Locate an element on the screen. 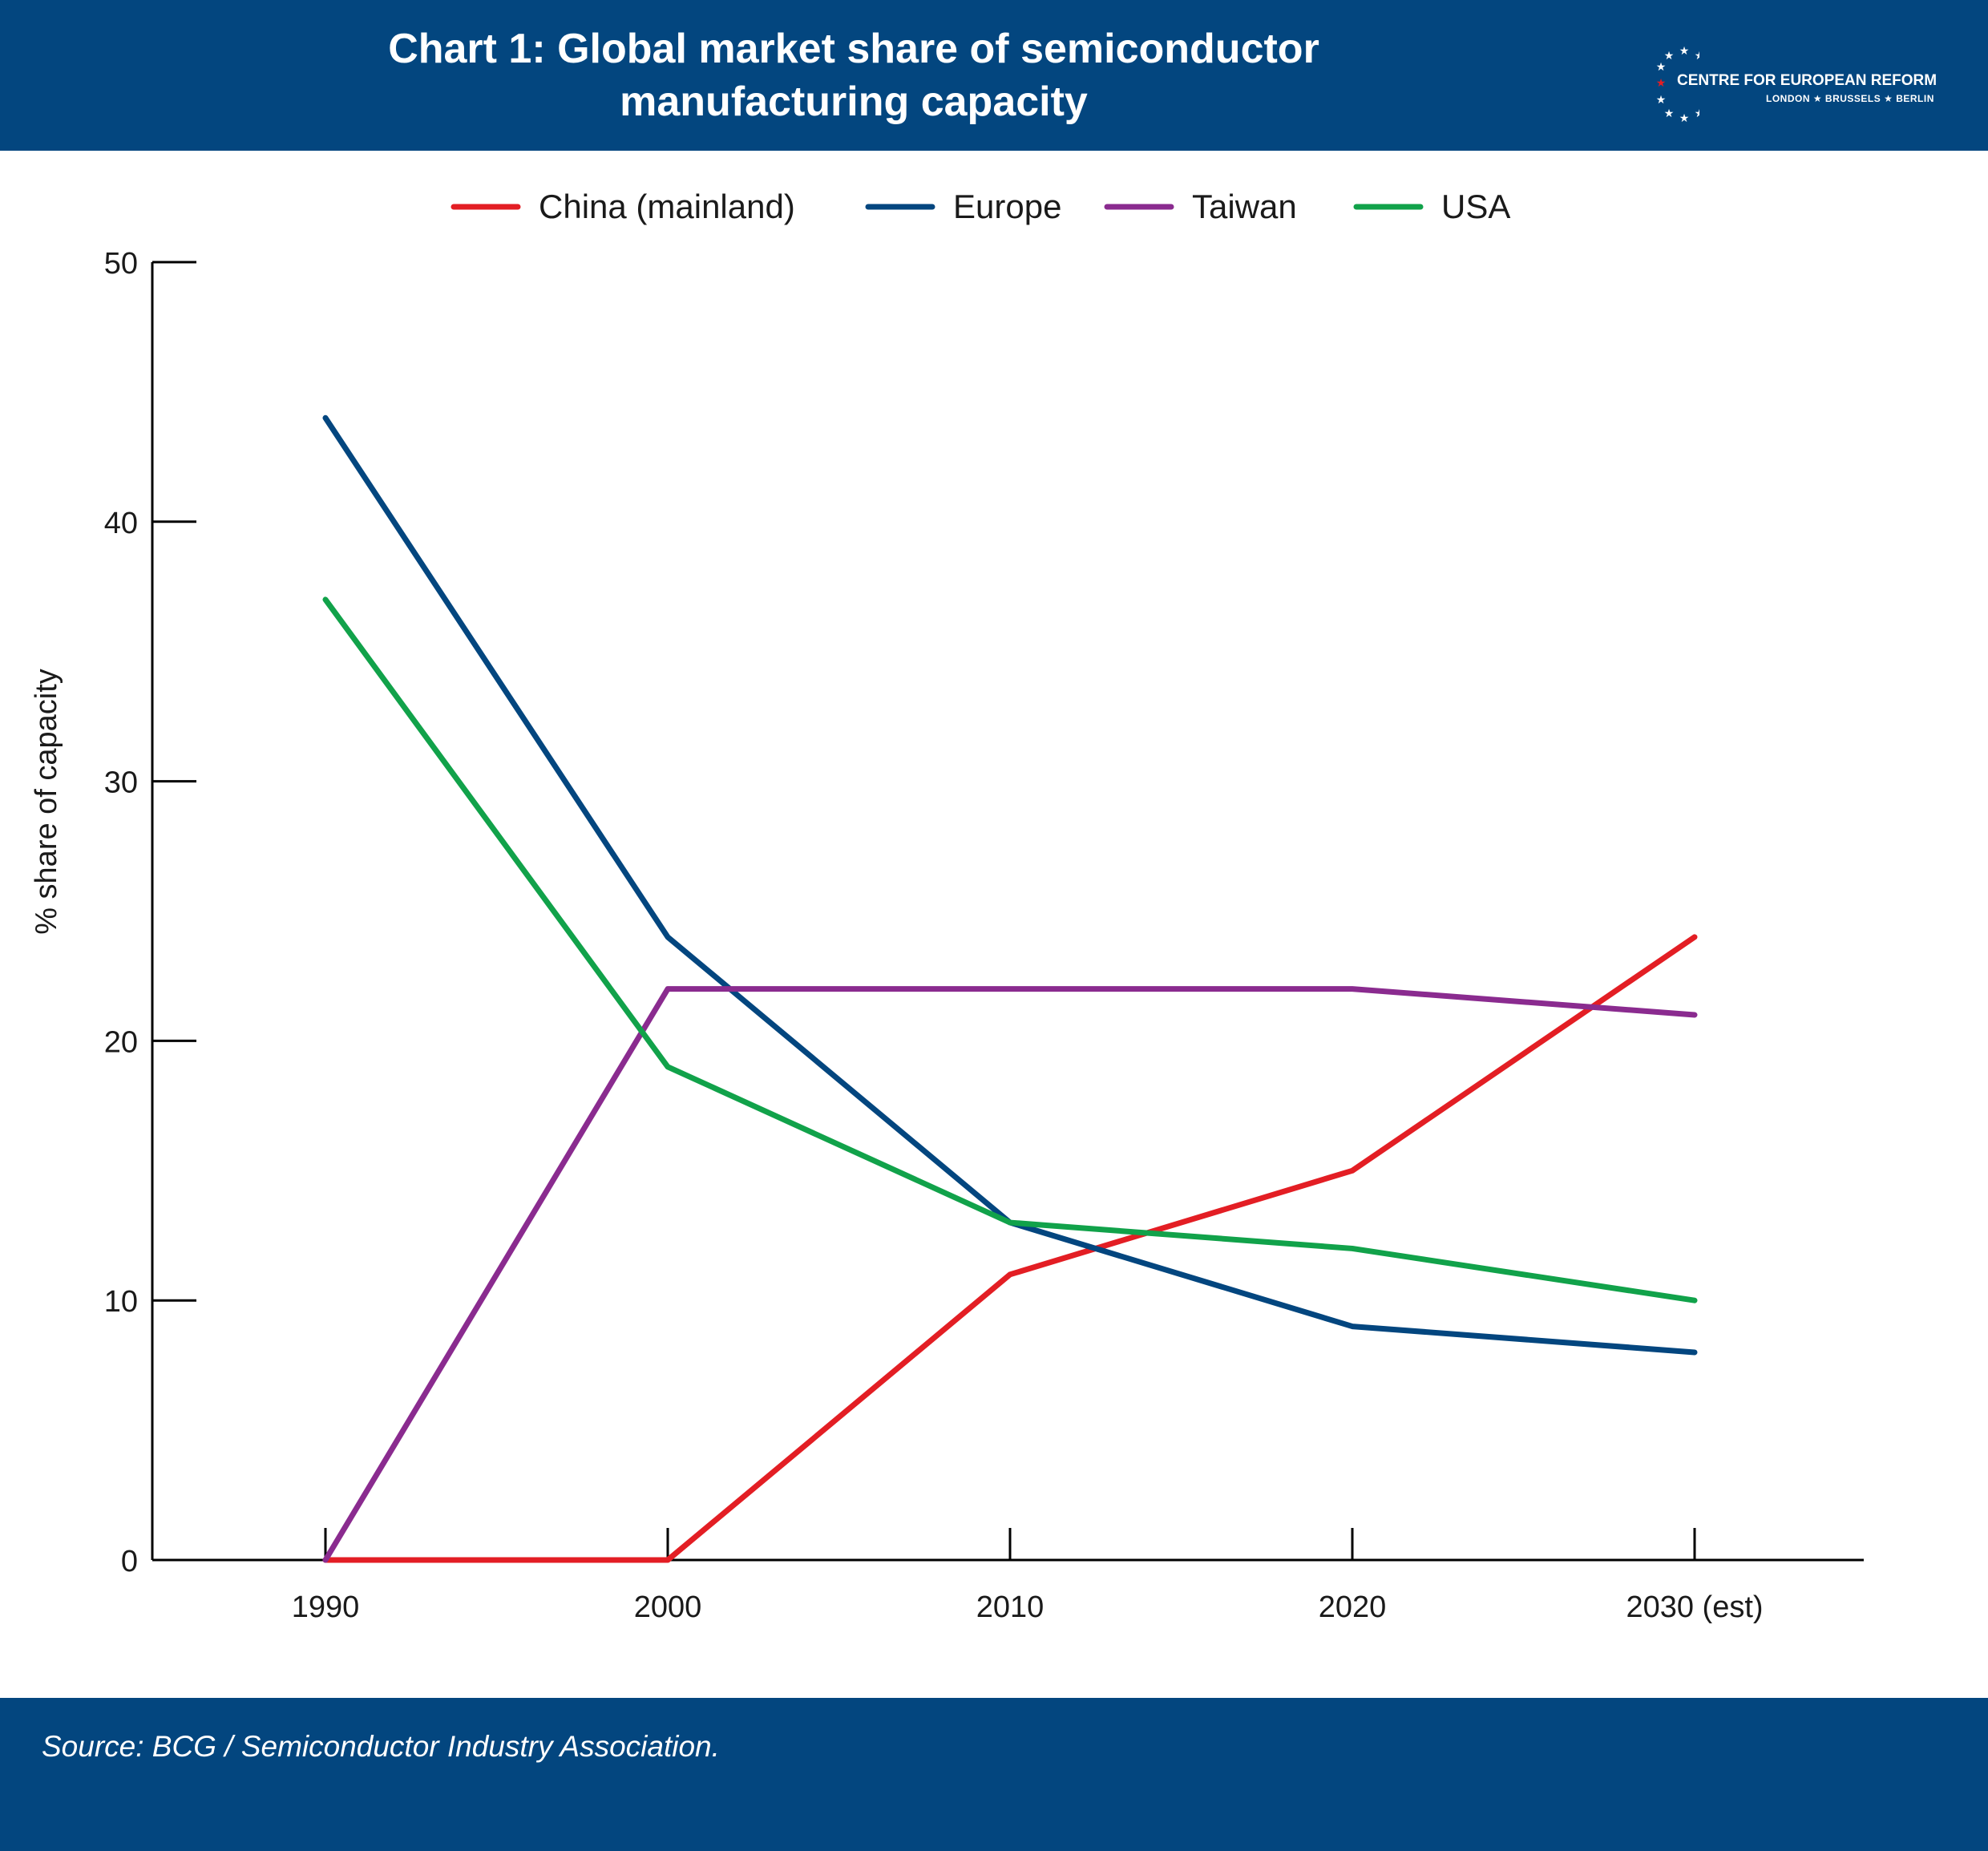  star-circle-icon: ★ ★ ★ ★ ★ ★ ★ ★ ★ is located at coordinates (1678, 84).